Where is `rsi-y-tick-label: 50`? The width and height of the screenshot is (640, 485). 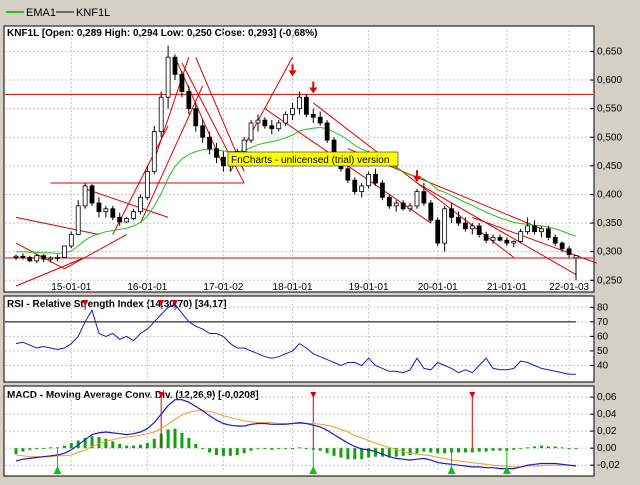
rsi-y-tick-label: 50 is located at coordinates (603, 351).